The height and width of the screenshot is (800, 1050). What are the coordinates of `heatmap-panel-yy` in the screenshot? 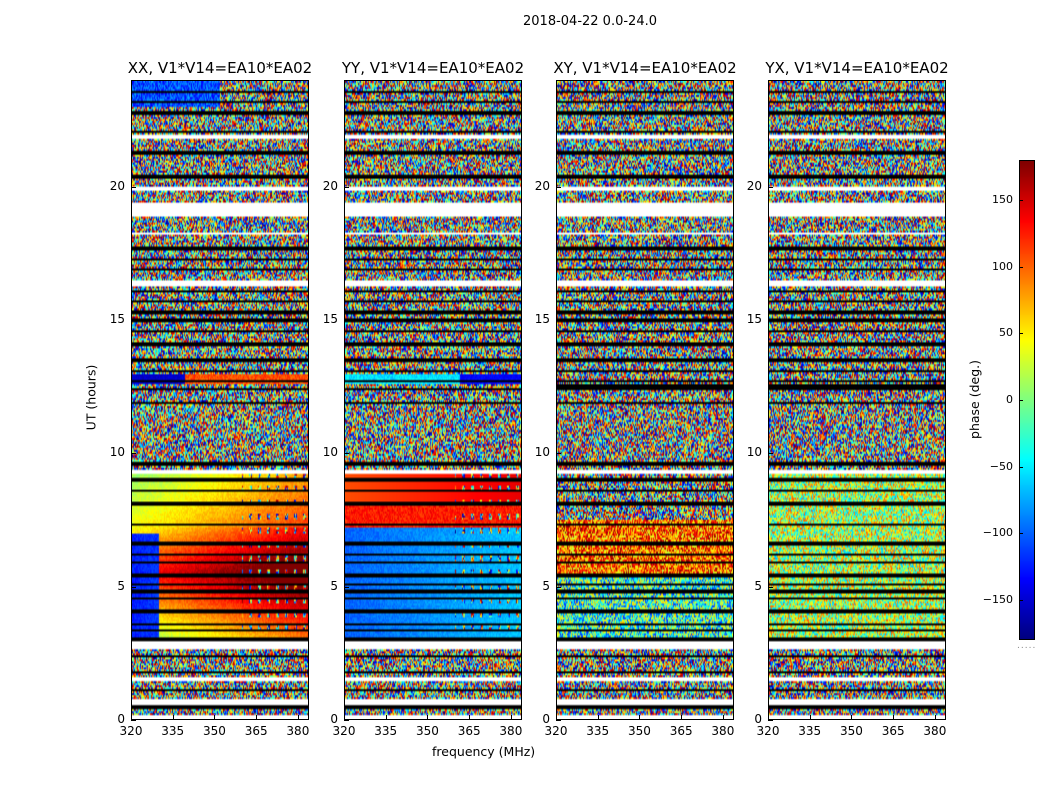 It's located at (433, 400).